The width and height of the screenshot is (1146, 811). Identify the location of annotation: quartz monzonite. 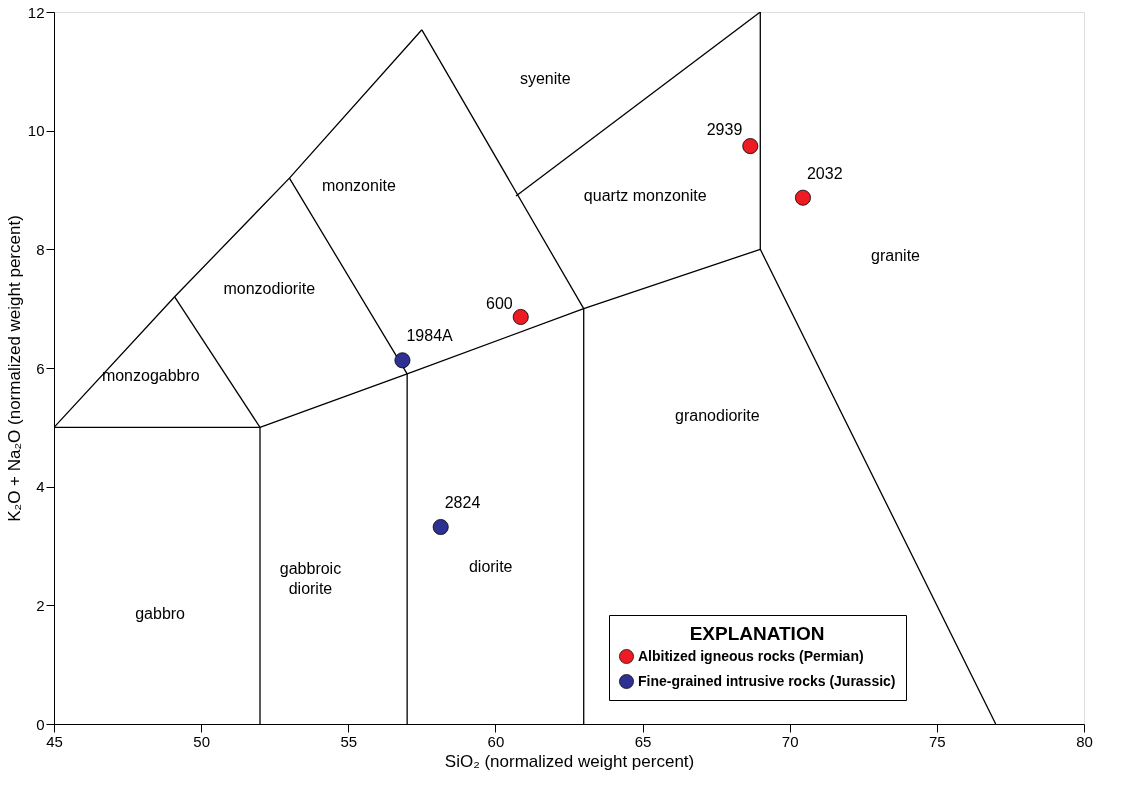
(645, 196).